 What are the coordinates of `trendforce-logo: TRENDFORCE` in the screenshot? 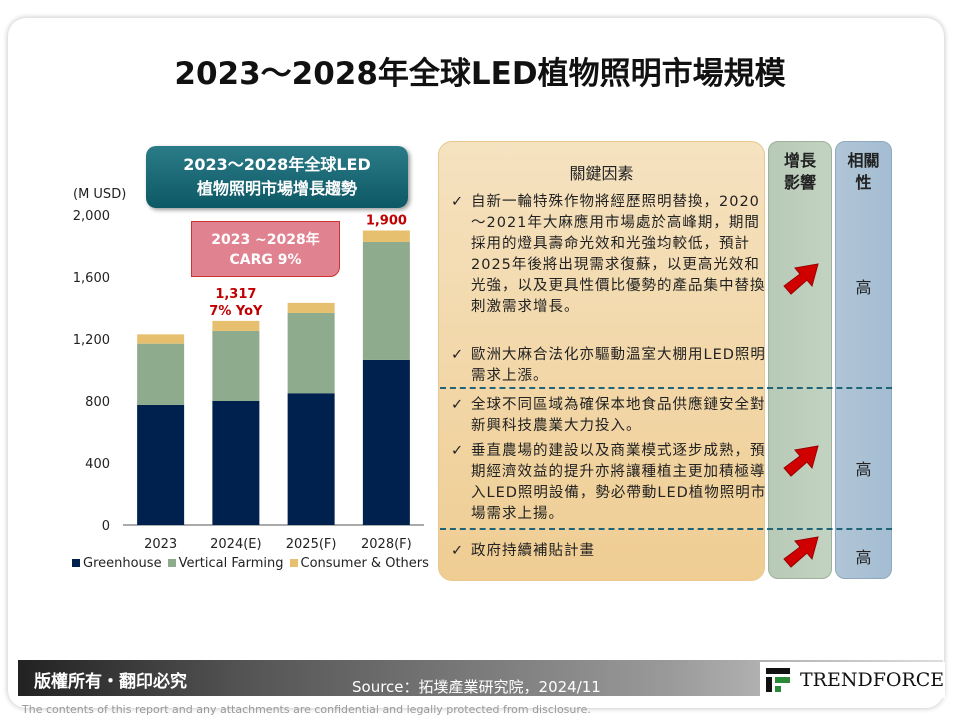 It's located at (852, 680).